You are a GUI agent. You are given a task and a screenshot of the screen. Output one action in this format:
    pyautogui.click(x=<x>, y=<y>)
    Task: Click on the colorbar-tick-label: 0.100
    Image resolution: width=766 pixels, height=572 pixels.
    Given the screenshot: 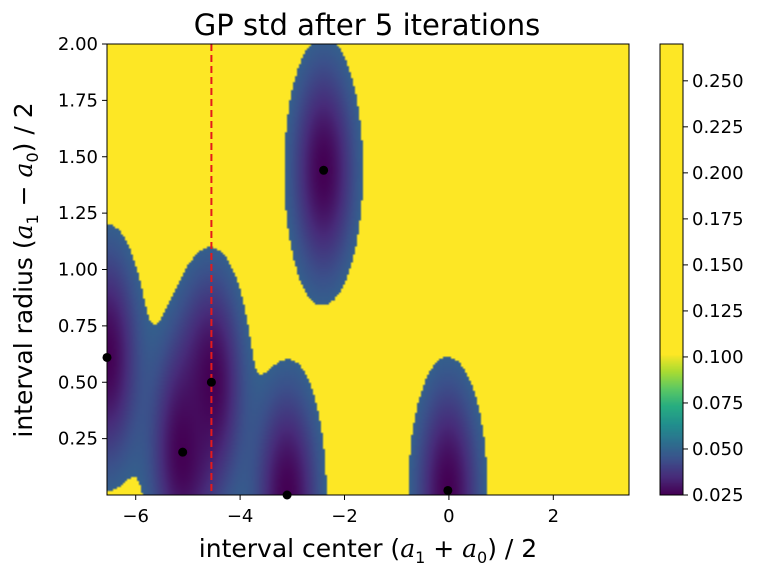 What is the action you would take?
    pyautogui.click(x=718, y=357)
    